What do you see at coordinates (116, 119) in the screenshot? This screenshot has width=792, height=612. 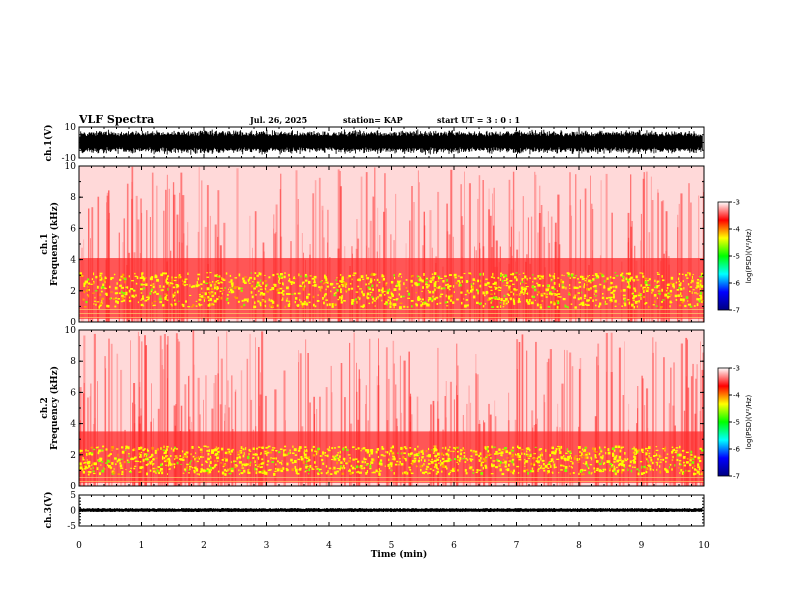 I see `figure-title: VLF Spectra` at bounding box center [116, 119].